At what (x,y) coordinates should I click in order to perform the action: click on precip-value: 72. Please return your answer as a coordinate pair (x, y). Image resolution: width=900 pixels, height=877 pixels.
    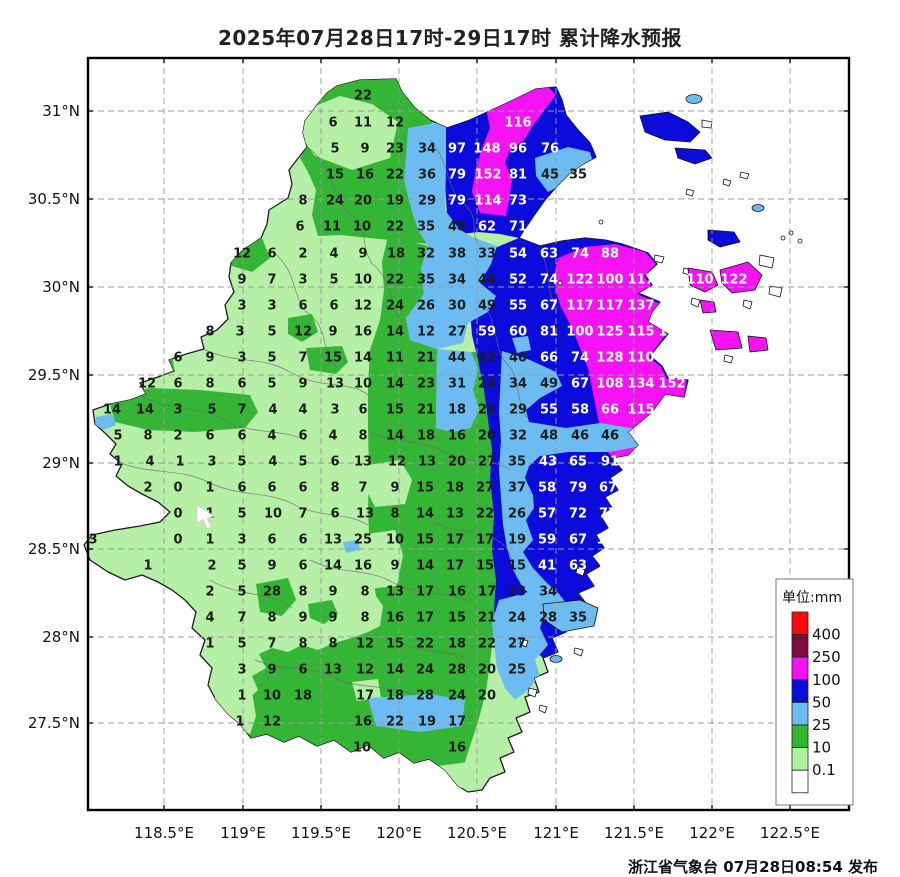
    Looking at the image, I should click on (578, 514).